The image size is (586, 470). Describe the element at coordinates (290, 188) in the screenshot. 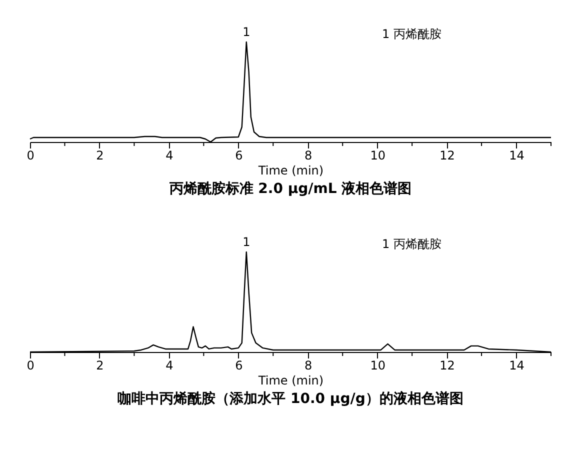

I see `text: 丙烯酰胺标准 2.0 μg/mL 液相色谱图` at that location.